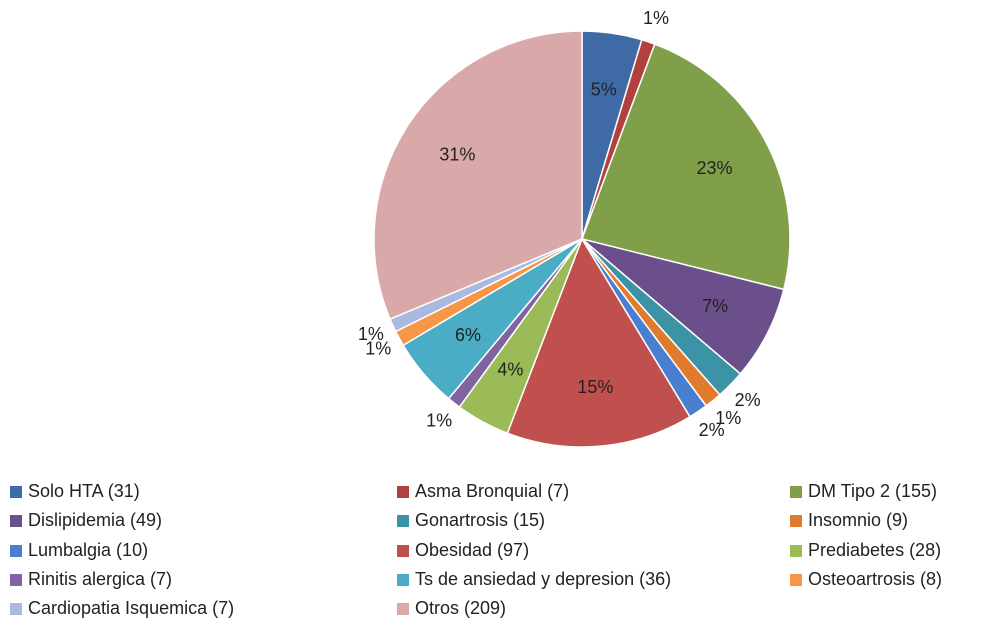 This screenshot has width=993, height=636. Describe the element at coordinates (131, 608) in the screenshot. I see `legend-label: Cardiopatia Isquemica (7)` at that location.